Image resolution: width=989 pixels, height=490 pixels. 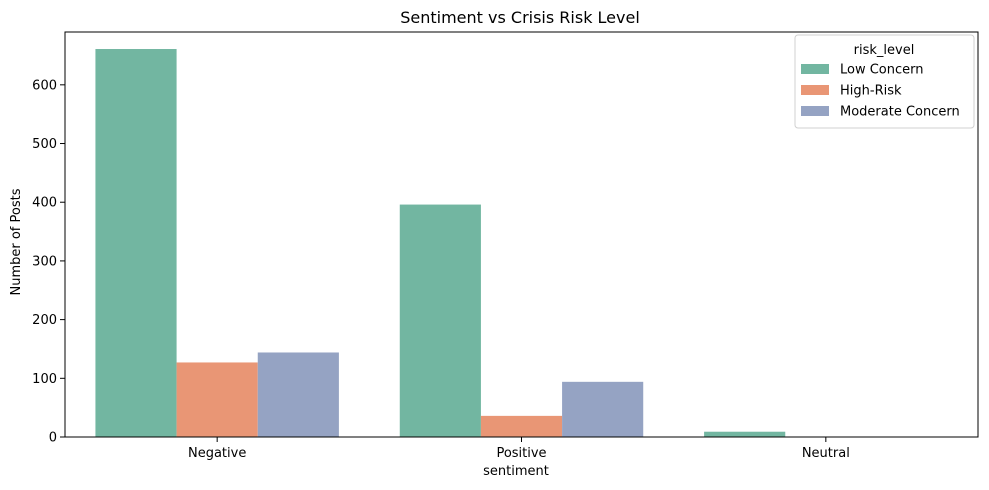 What do you see at coordinates (44, 203) in the screenshot?
I see `y-tick-label: 400` at bounding box center [44, 203].